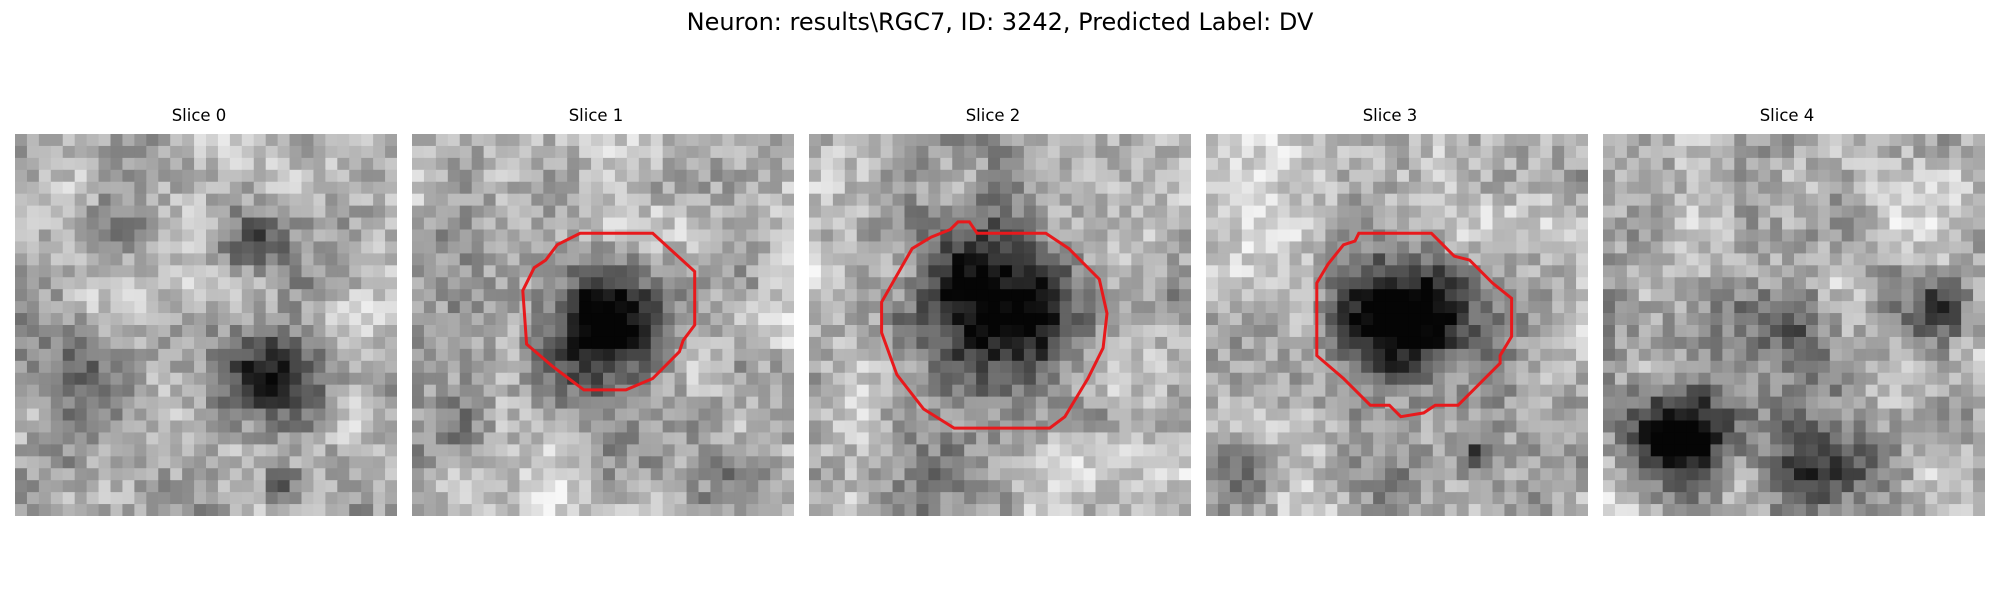 The width and height of the screenshot is (2000, 600). I want to click on slice-title-1: Slice 1, so click(596, 115).